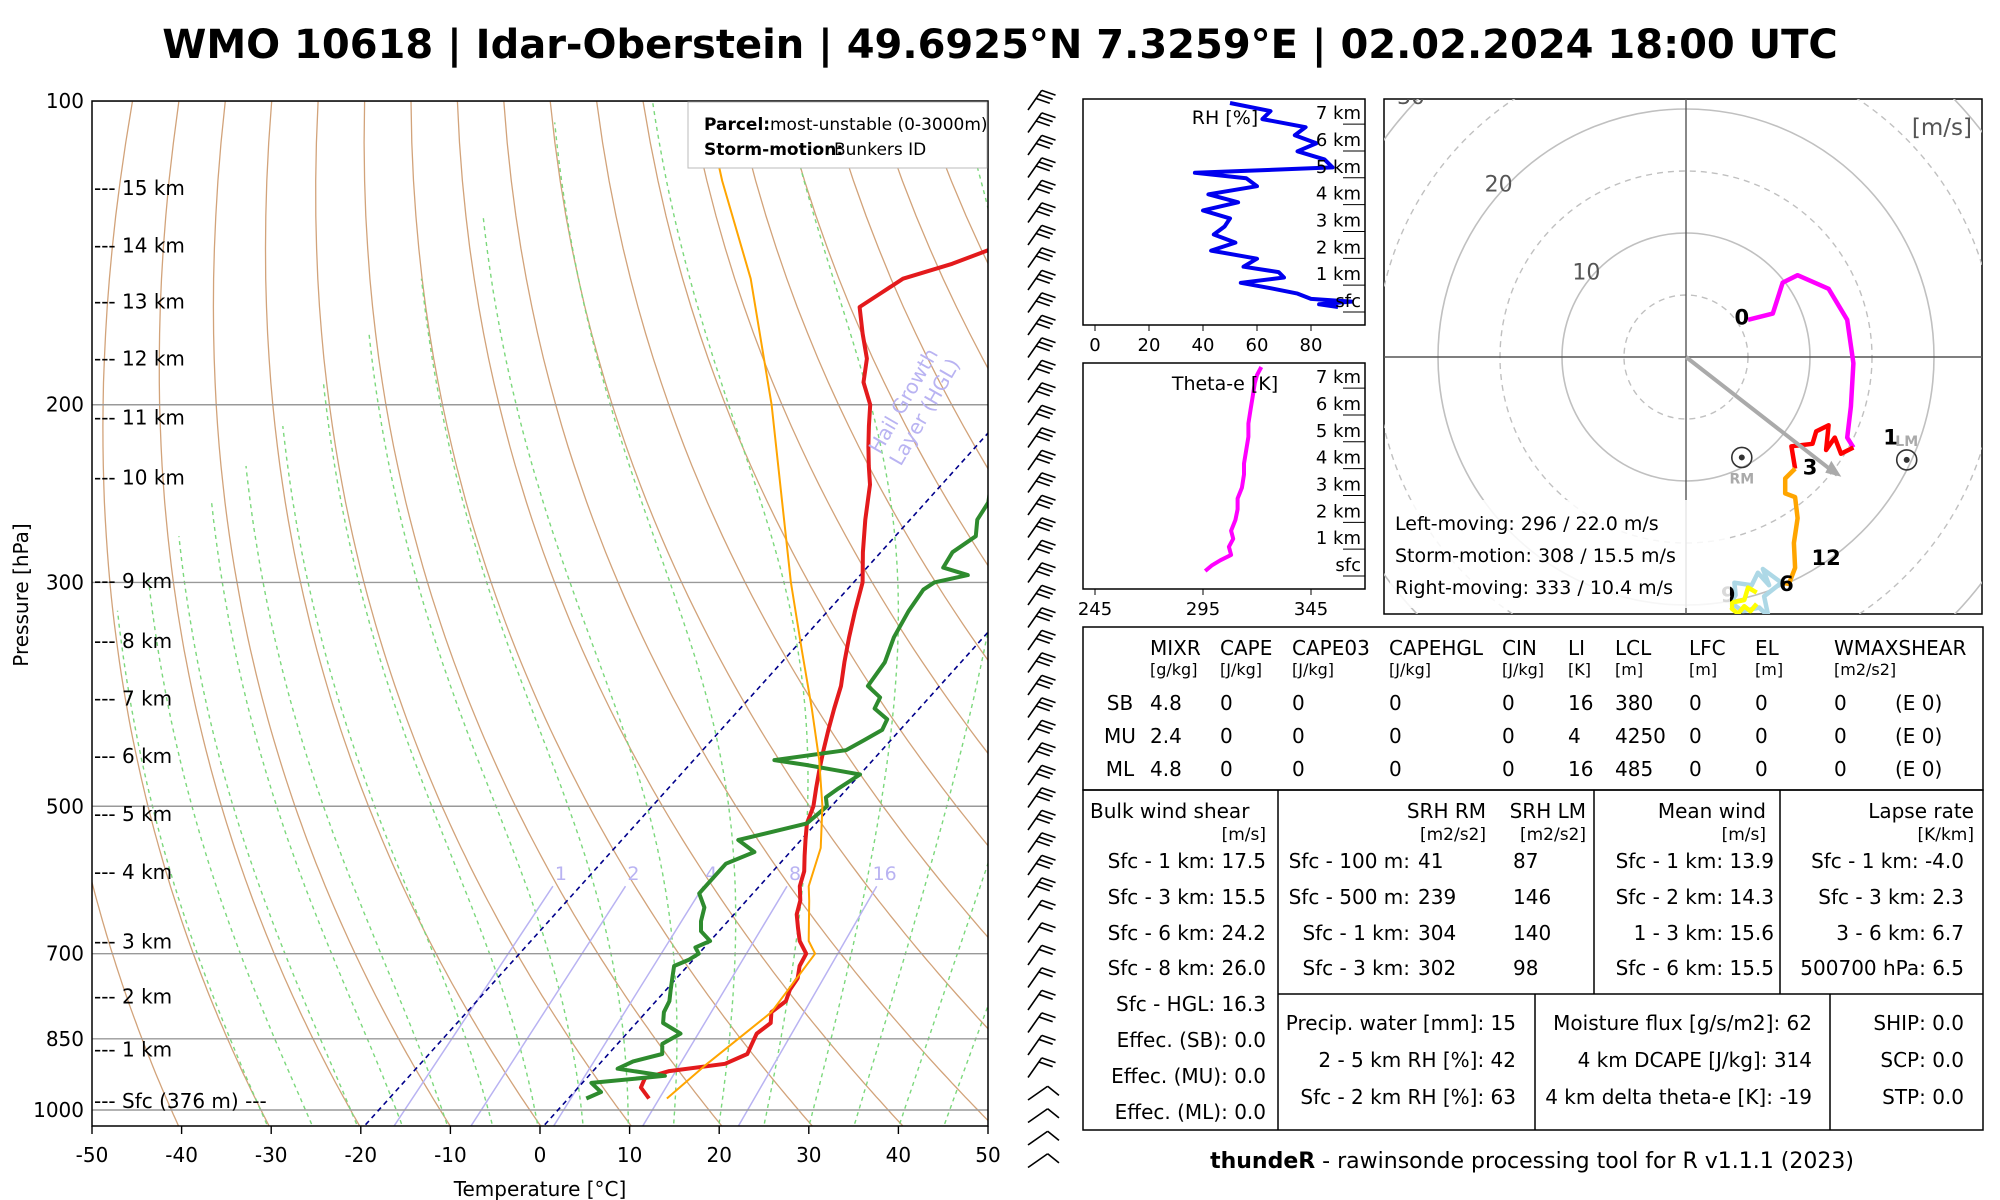 This screenshot has width=2000, height=1200. I want to click on lapse-rate-row: 500700 hPa: 6.5, so click(1882, 968).